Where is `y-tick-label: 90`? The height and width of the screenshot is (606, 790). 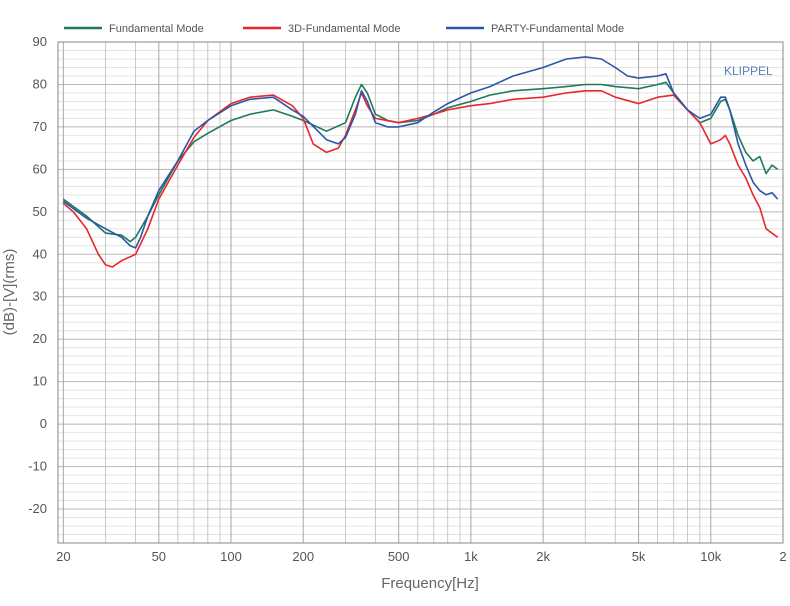 y-tick-label: 90 is located at coordinates (40, 41).